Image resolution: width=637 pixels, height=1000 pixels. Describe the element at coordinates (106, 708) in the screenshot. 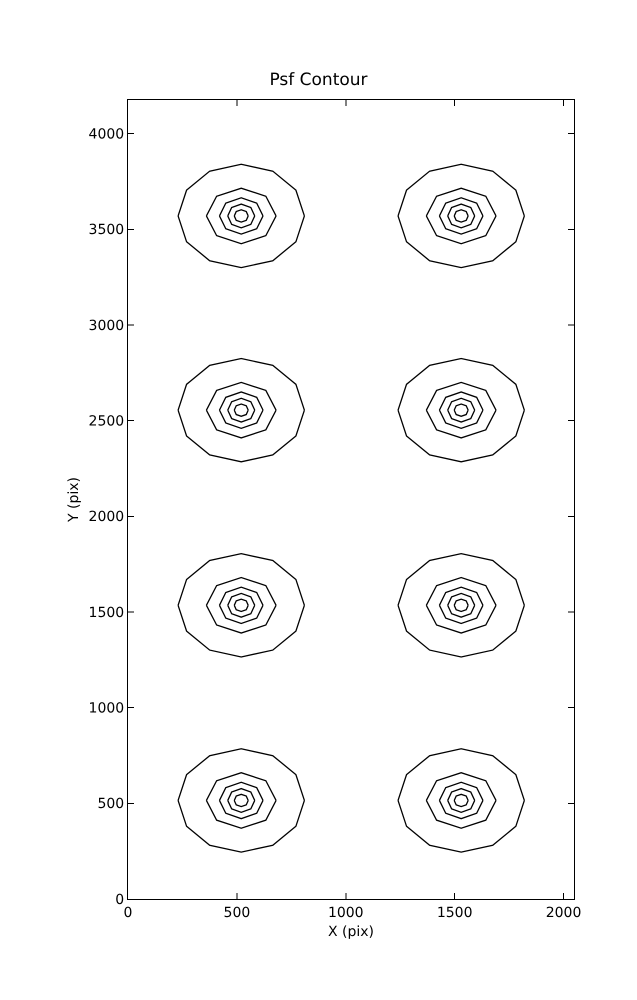

I see `y-tick-label: 1000` at that location.